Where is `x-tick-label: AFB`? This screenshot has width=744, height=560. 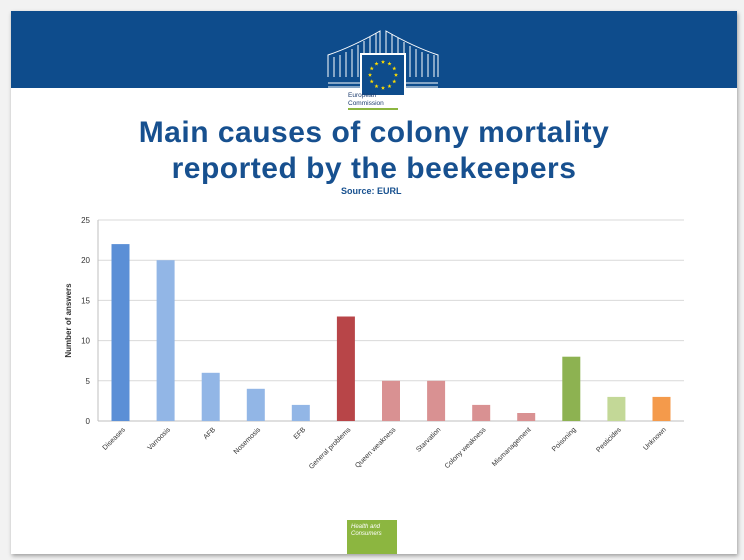 x-tick-label: AFB is located at coordinates (210, 433).